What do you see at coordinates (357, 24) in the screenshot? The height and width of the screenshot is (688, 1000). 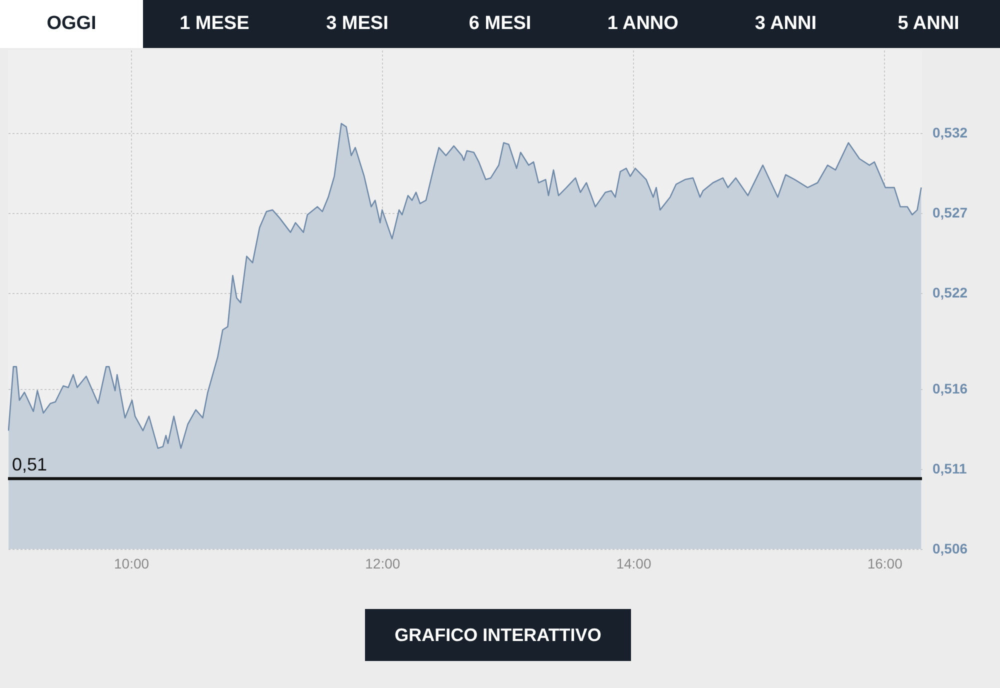 I see `text: 3 MESI` at bounding box center [357, 24].